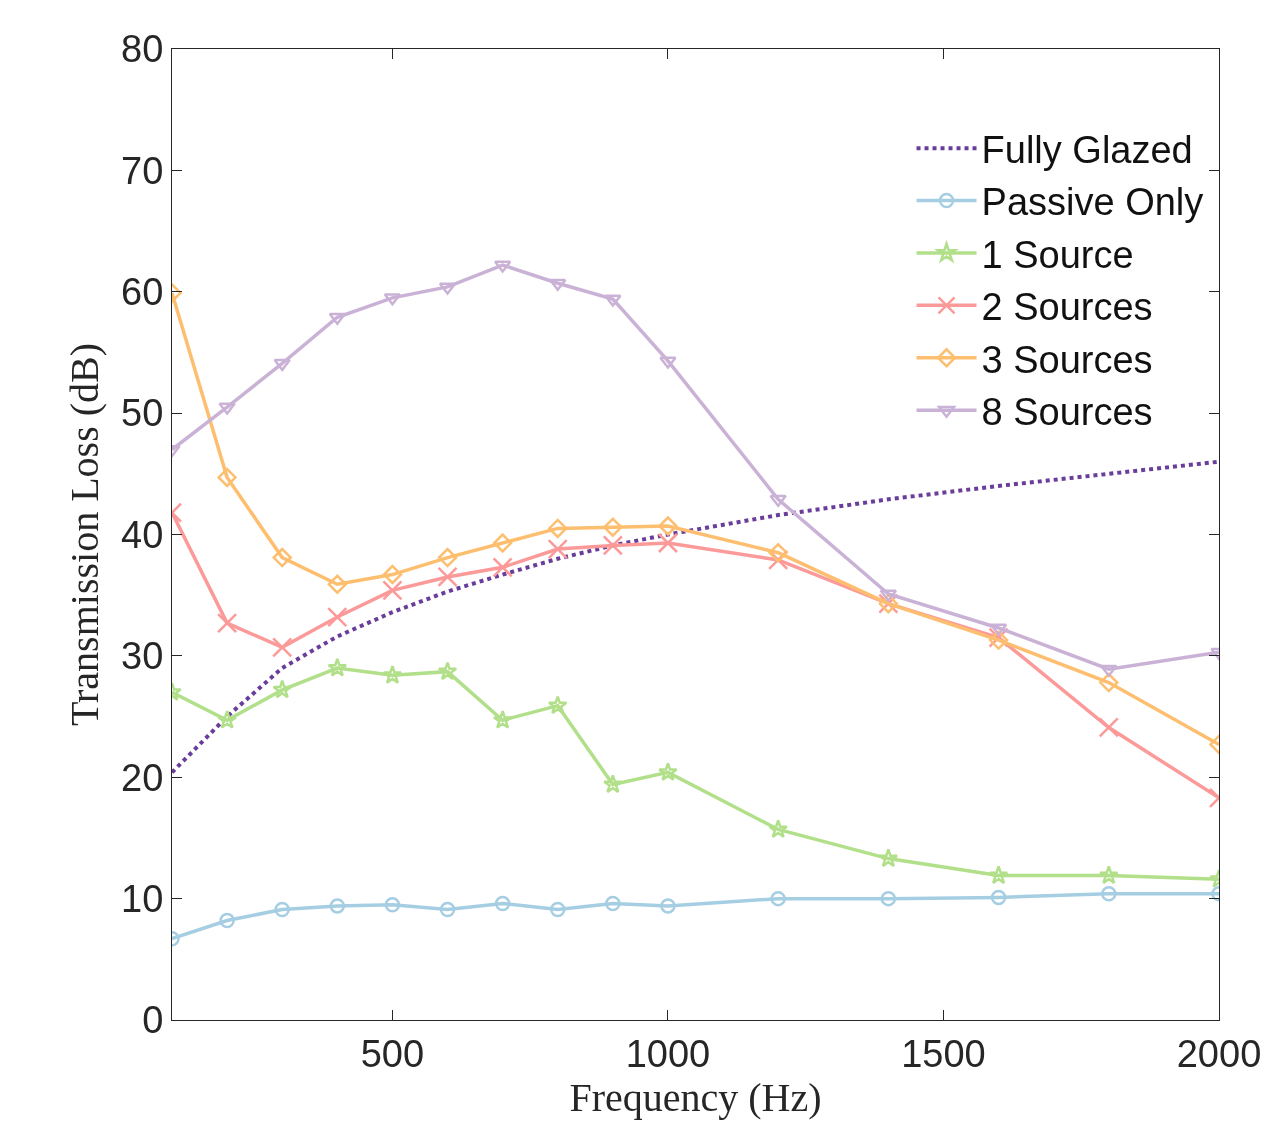  I want to click on legend-label: 3 Sources, so click(1067, 359).